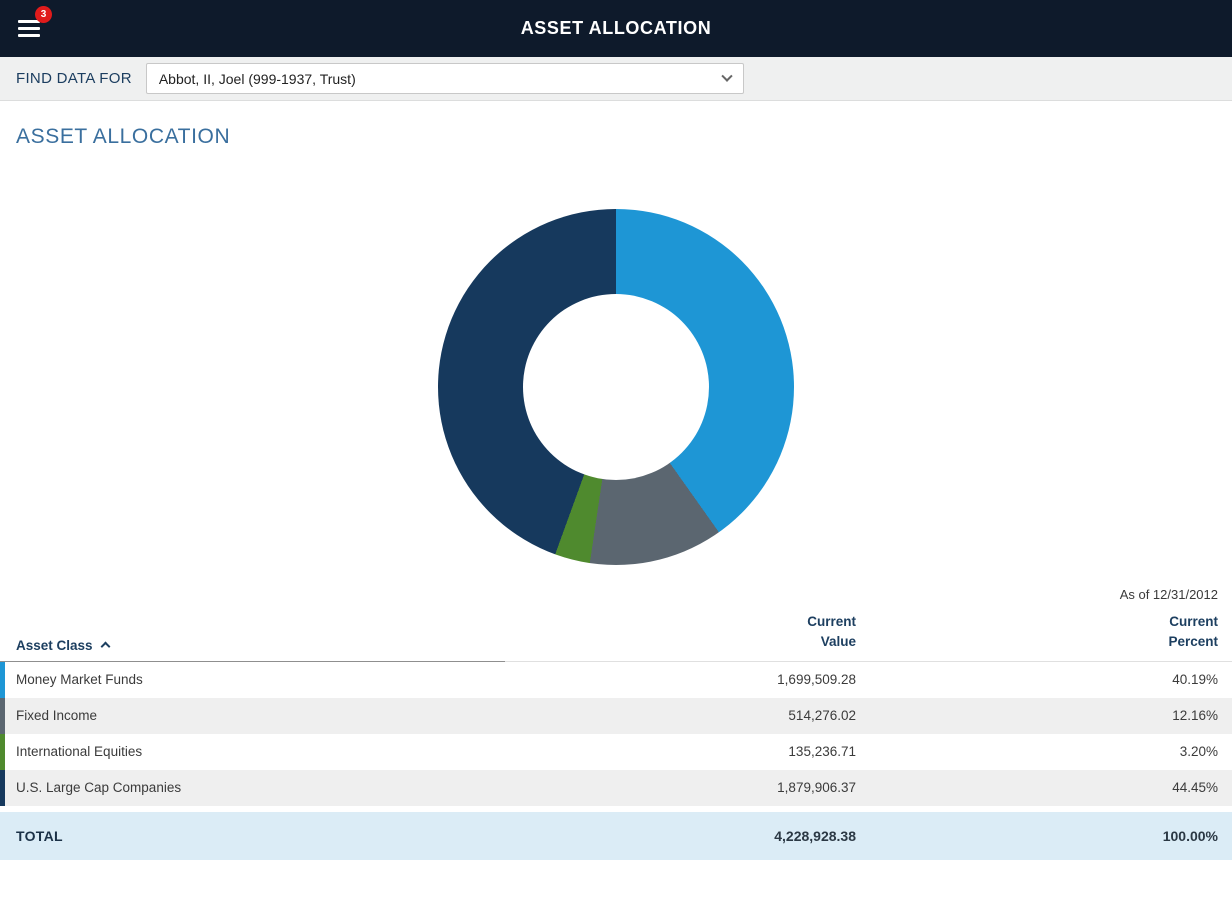  Describe the element at coordinates (1195, 787) in the screenshot. I see `current-percent-cell: 44.45%` at that location.